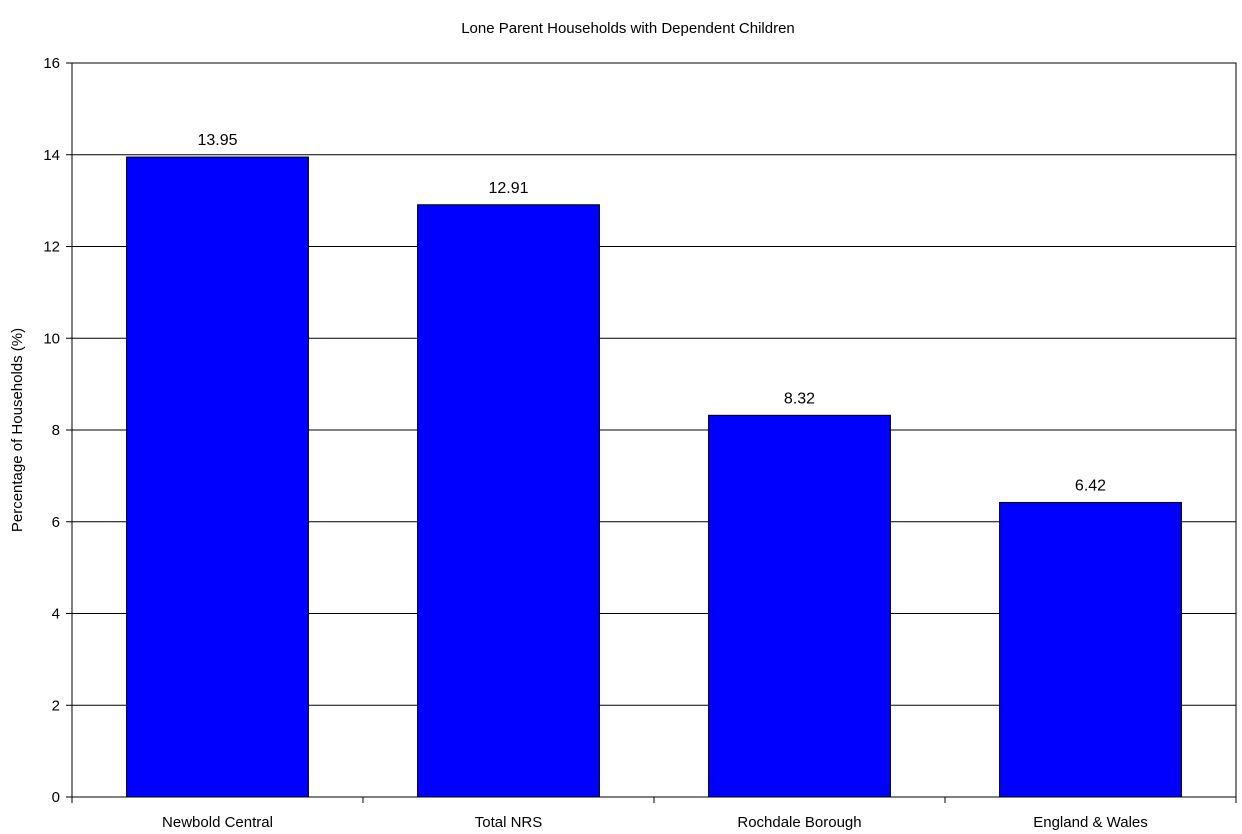 The height and width of the screenshot is (834, 1242). I want to click on data-label: 6.42, so click(1090, 485).